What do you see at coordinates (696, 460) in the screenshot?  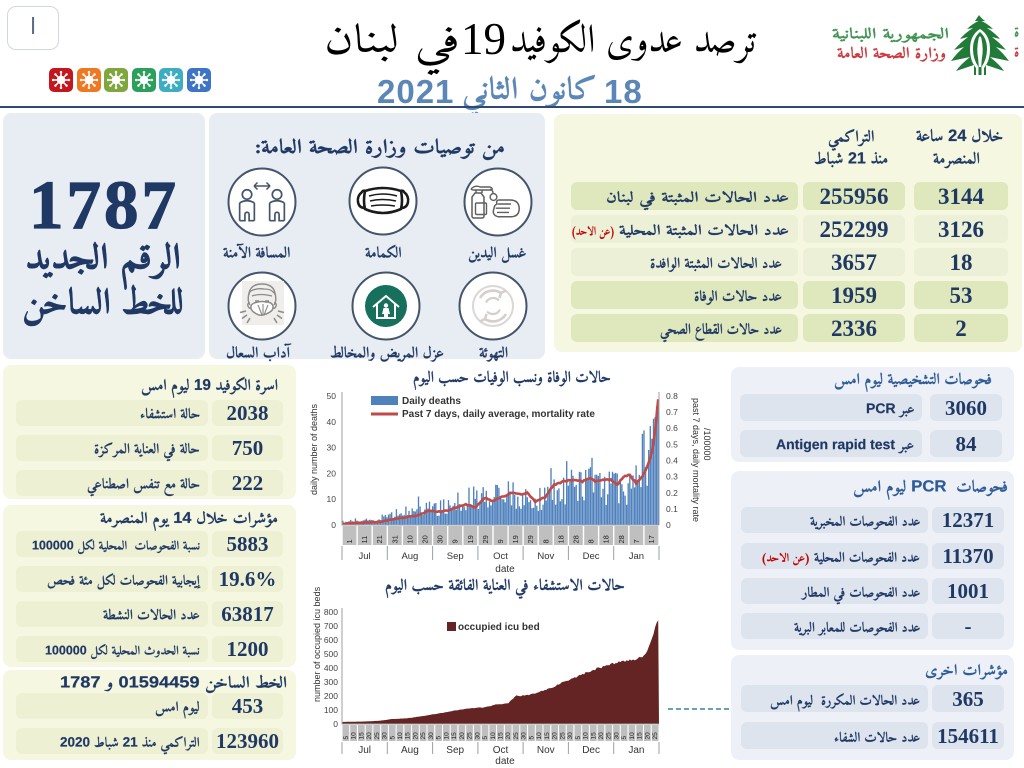 I see `svg-text:past 7 days, daily mortality r: past 7 days, daily mortality rate` at bounding box center [696, 460].